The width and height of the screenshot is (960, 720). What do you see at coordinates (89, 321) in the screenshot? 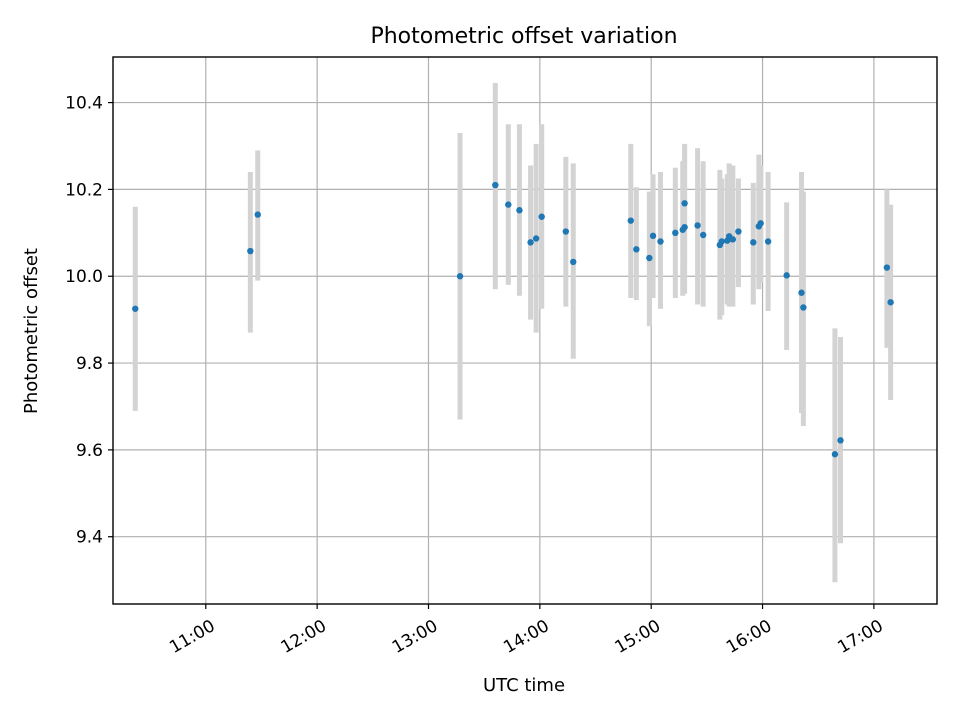
I see `y-axis-ticks: 9.4 9.6 9.8 10.0 10.2 10.4` at bounding box center [89, 321].